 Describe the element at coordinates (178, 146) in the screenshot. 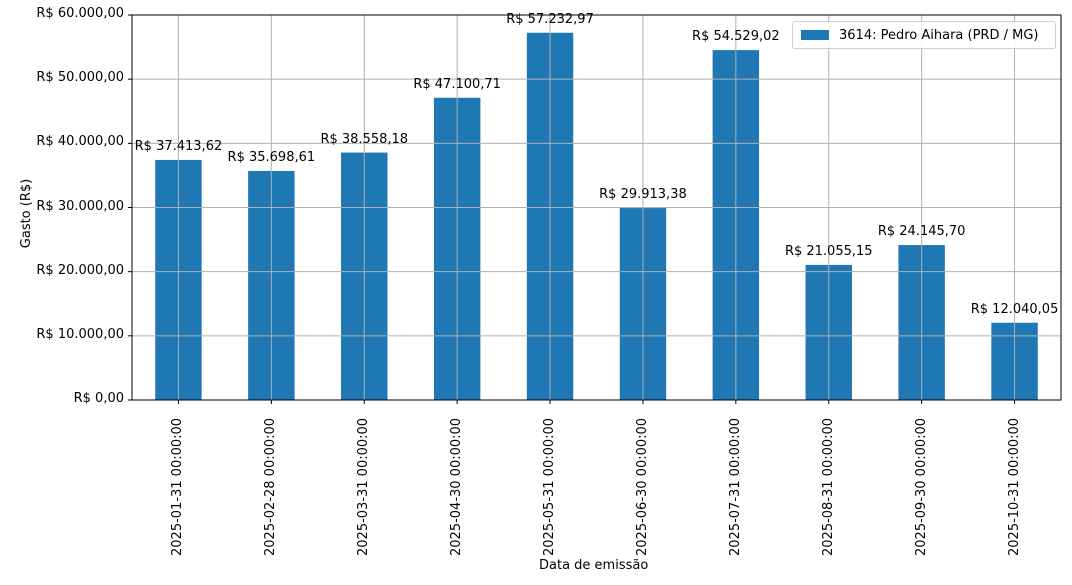

I see `bar-value-label: R$ 37.413,62` at that location.